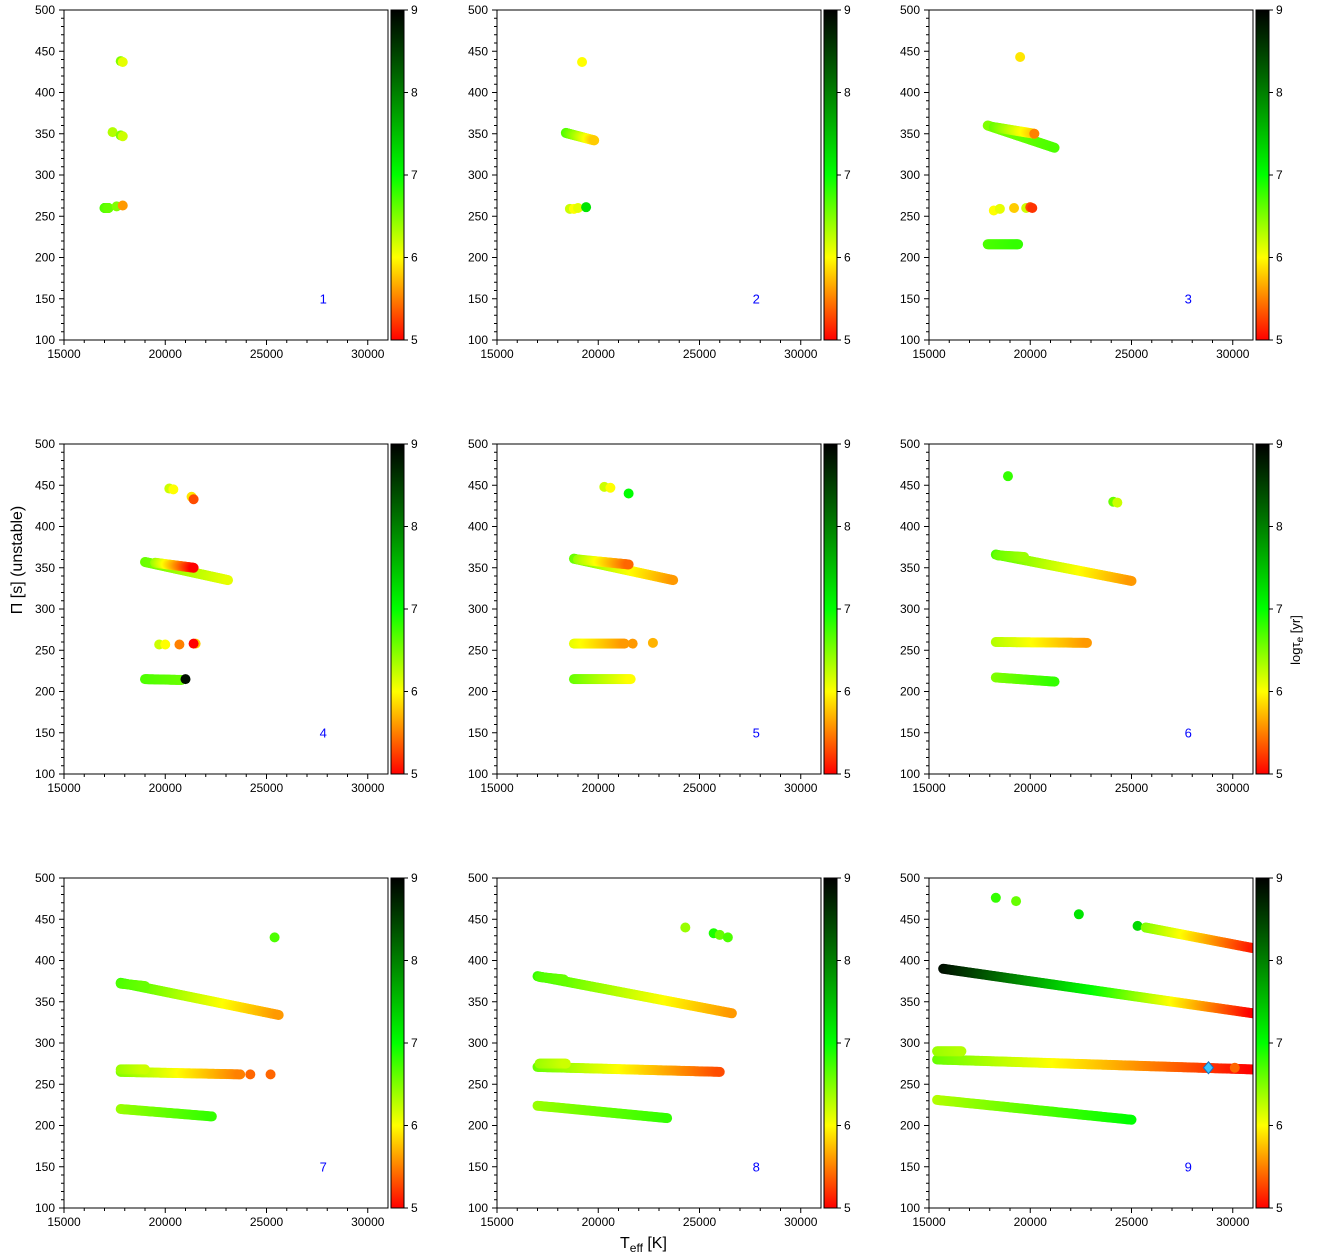  What do you see at coordinates (166, 1222) in the screenshot?
I see `x-tick-label: 20000` at bounding box center [166, 1222].